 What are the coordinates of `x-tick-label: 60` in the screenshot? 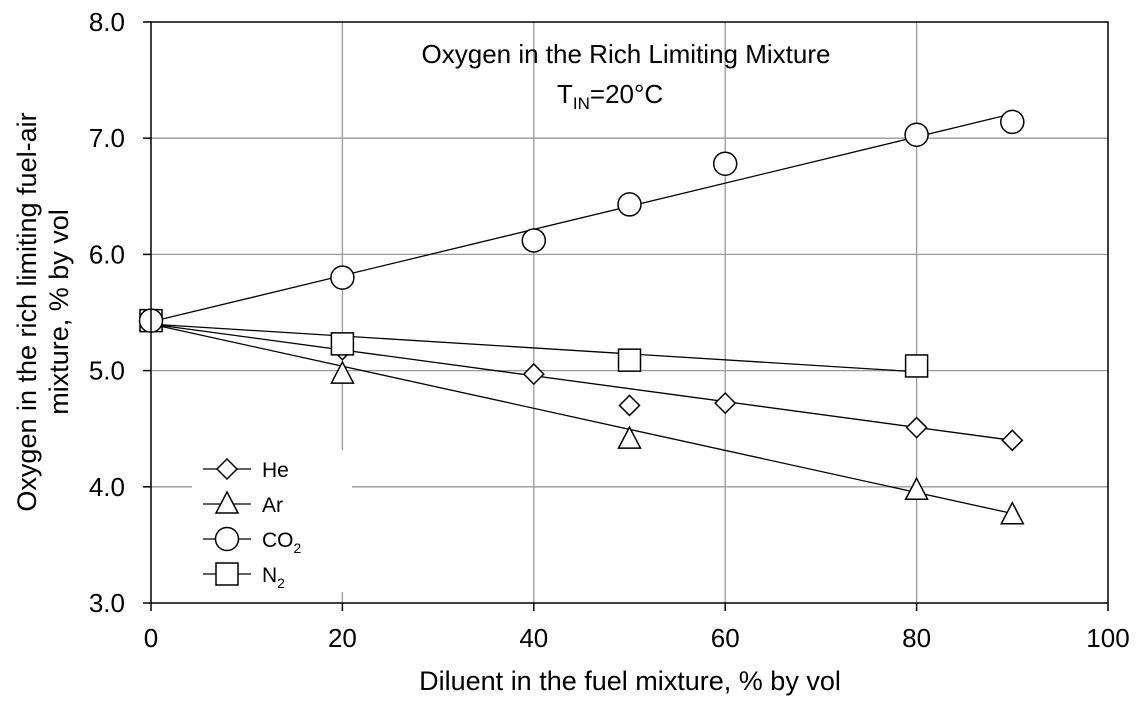 It's located at (725, 638).